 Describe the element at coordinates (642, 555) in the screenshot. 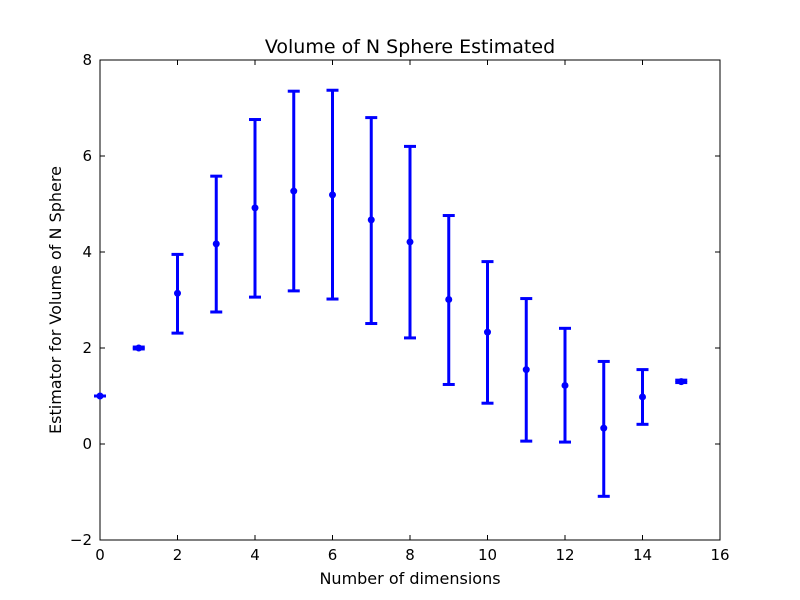

I see `x-tick-label: 14` at that location.